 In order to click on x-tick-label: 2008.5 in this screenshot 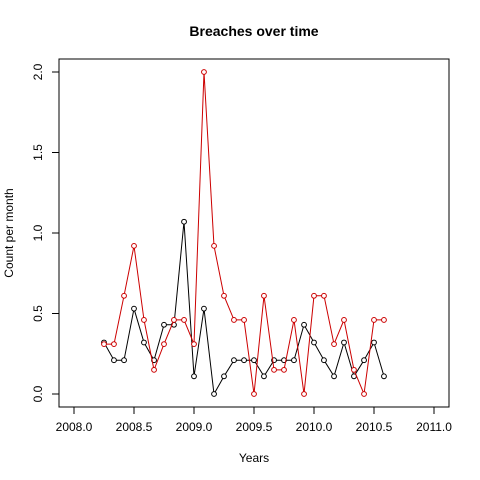, I will do `click(134, 427)`.